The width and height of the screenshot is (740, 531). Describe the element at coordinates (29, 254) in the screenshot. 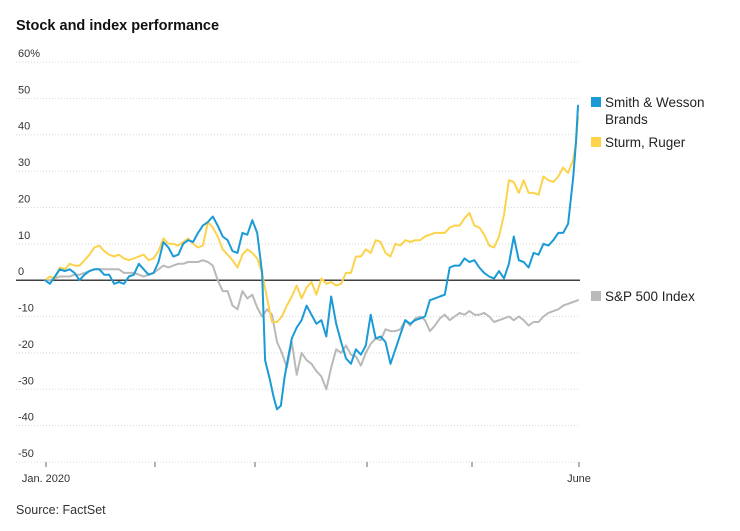

I see `y-axis-tick-labels: 60% 50 40 30 20 10 0 -10 -20 -30 -40 -50` at that location.